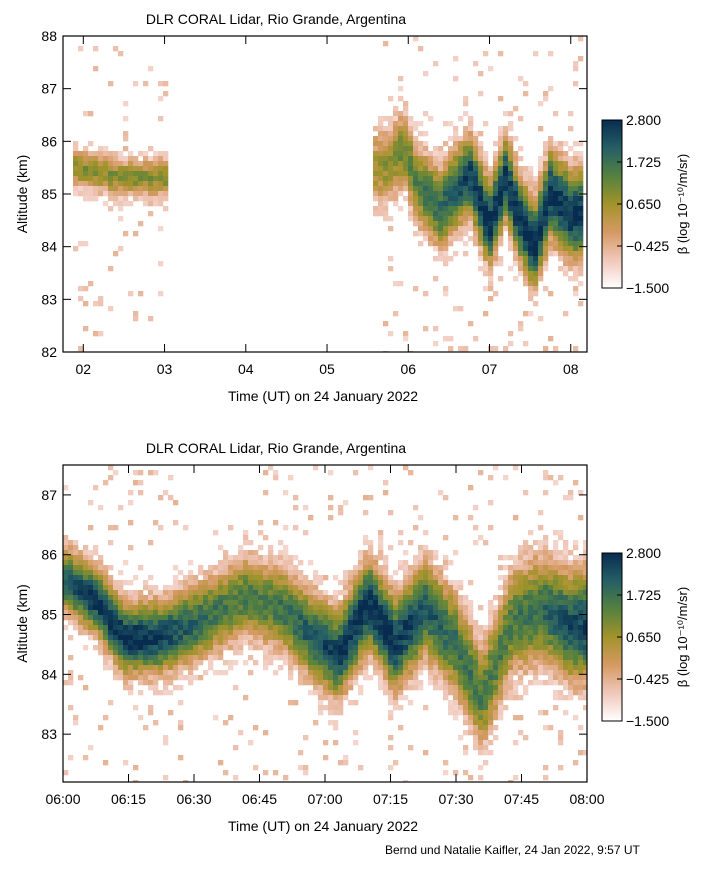 The height and width of the screenshot is (871, 709). Describe the element at coordinates (84, 369) in the screenshot. I see `x-tick-label: 02` at that location.